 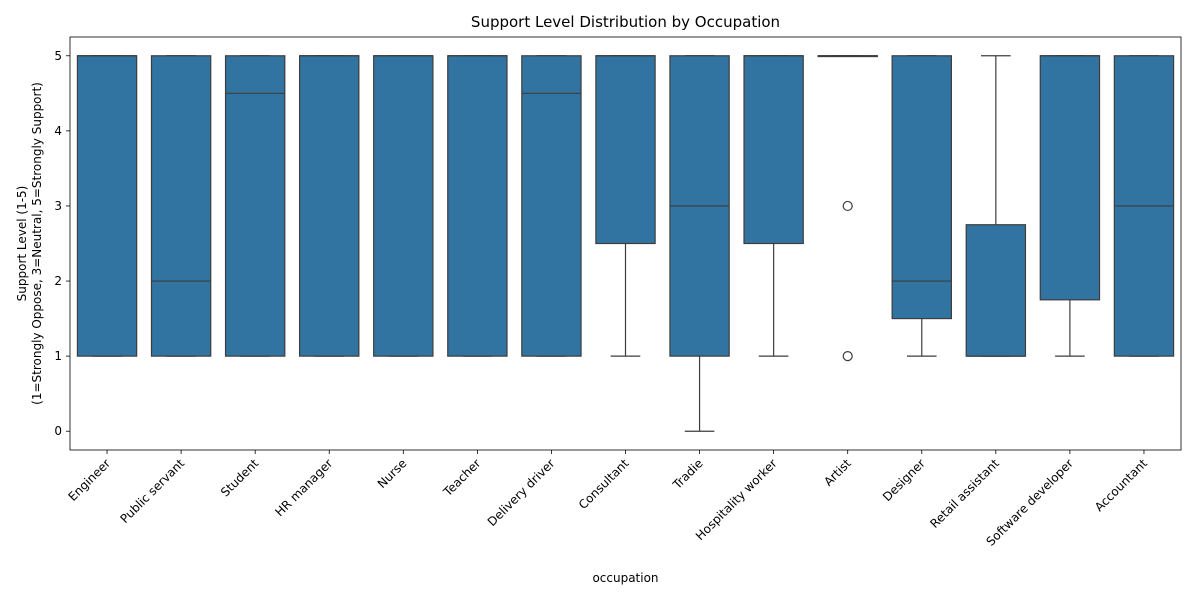 I want to click on y-tick-label: 1, so click(x=58, y=356).